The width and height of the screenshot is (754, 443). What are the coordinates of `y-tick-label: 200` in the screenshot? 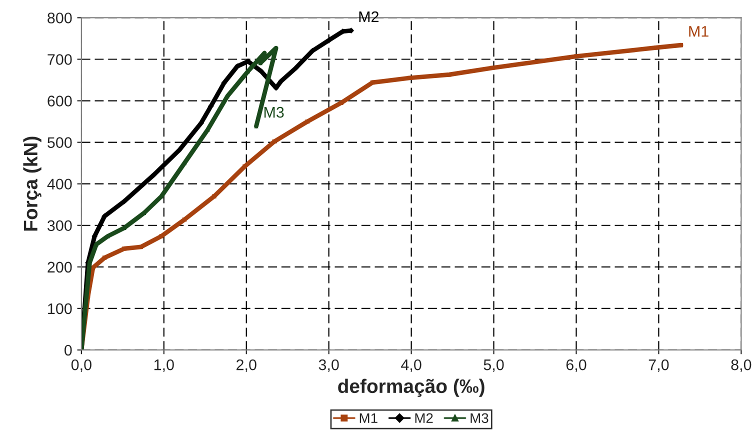 It's located at (60, 267).